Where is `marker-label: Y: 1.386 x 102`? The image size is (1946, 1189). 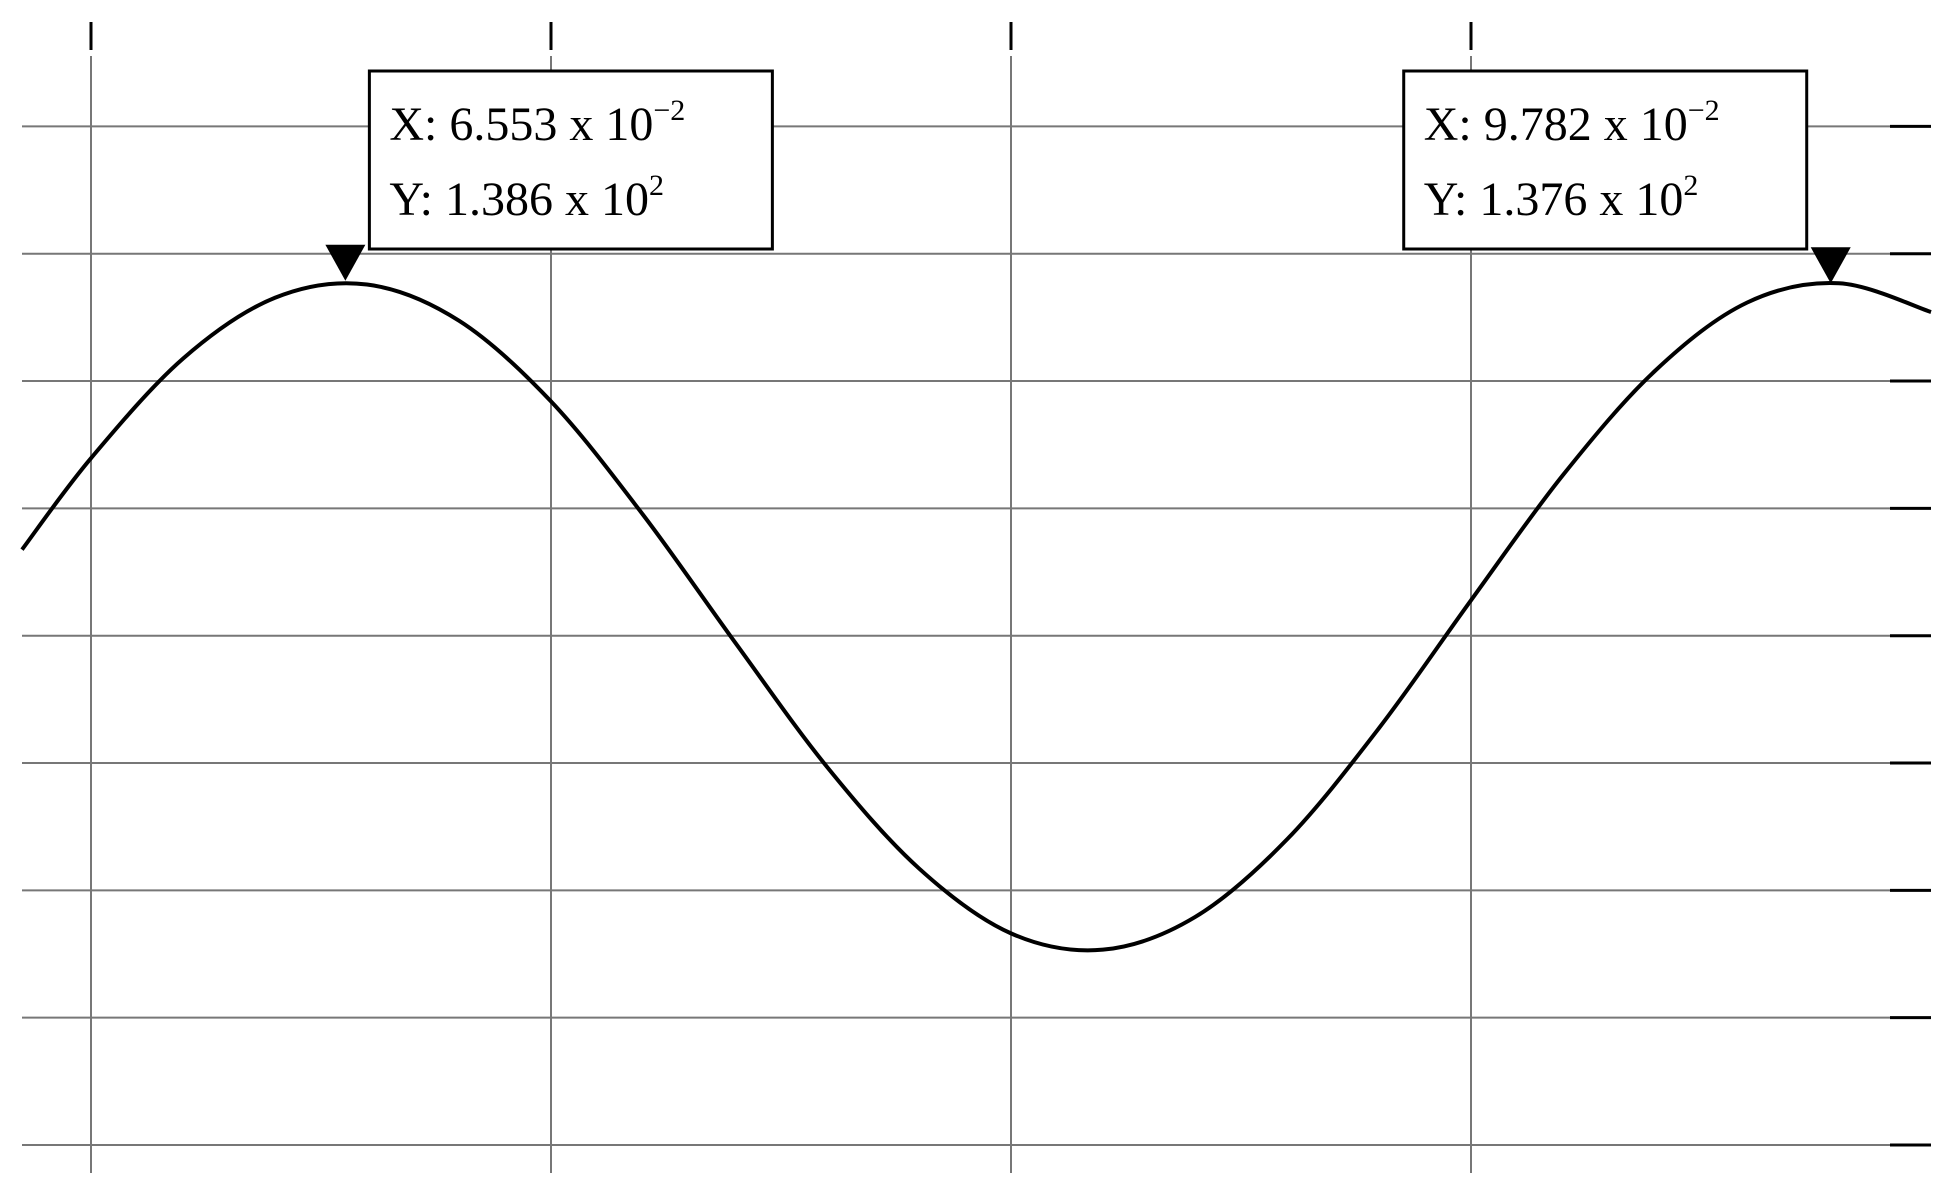 marker-label: Y: 1.386 x 102 is located at coordinates (526, 197).